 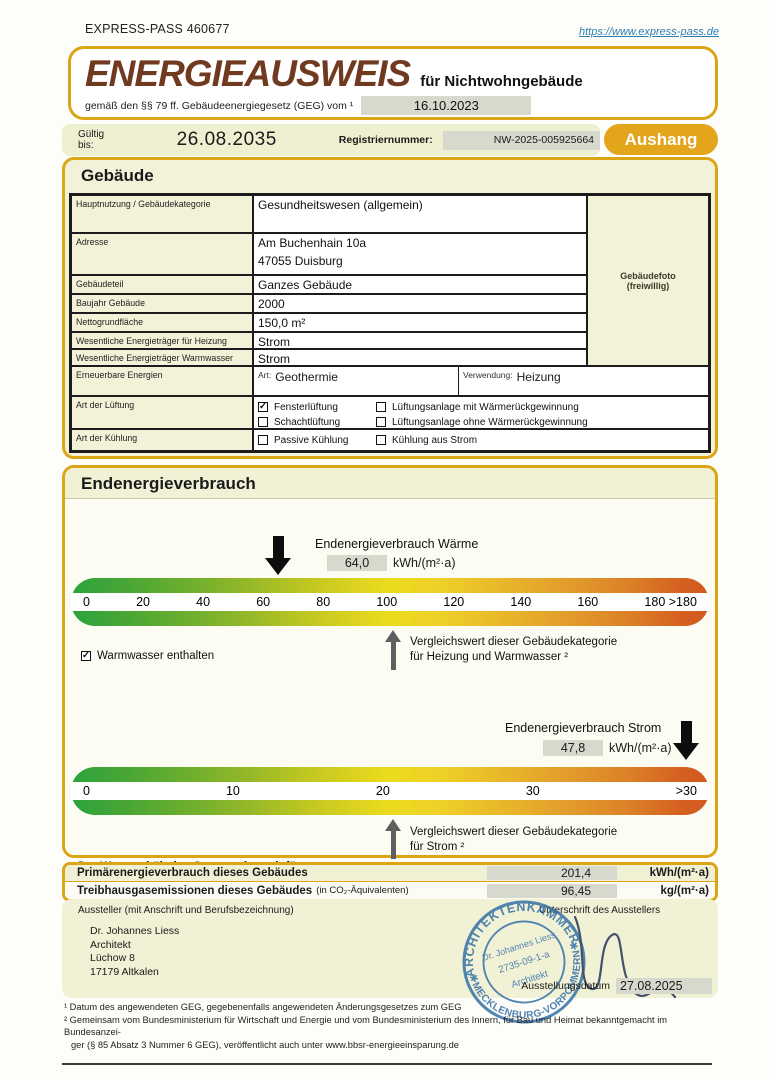 What do you see at coordinates (385, 140) in the screenshot?
I see `registration-number-label: Registriernummer:` at bounding box center [385, 140].